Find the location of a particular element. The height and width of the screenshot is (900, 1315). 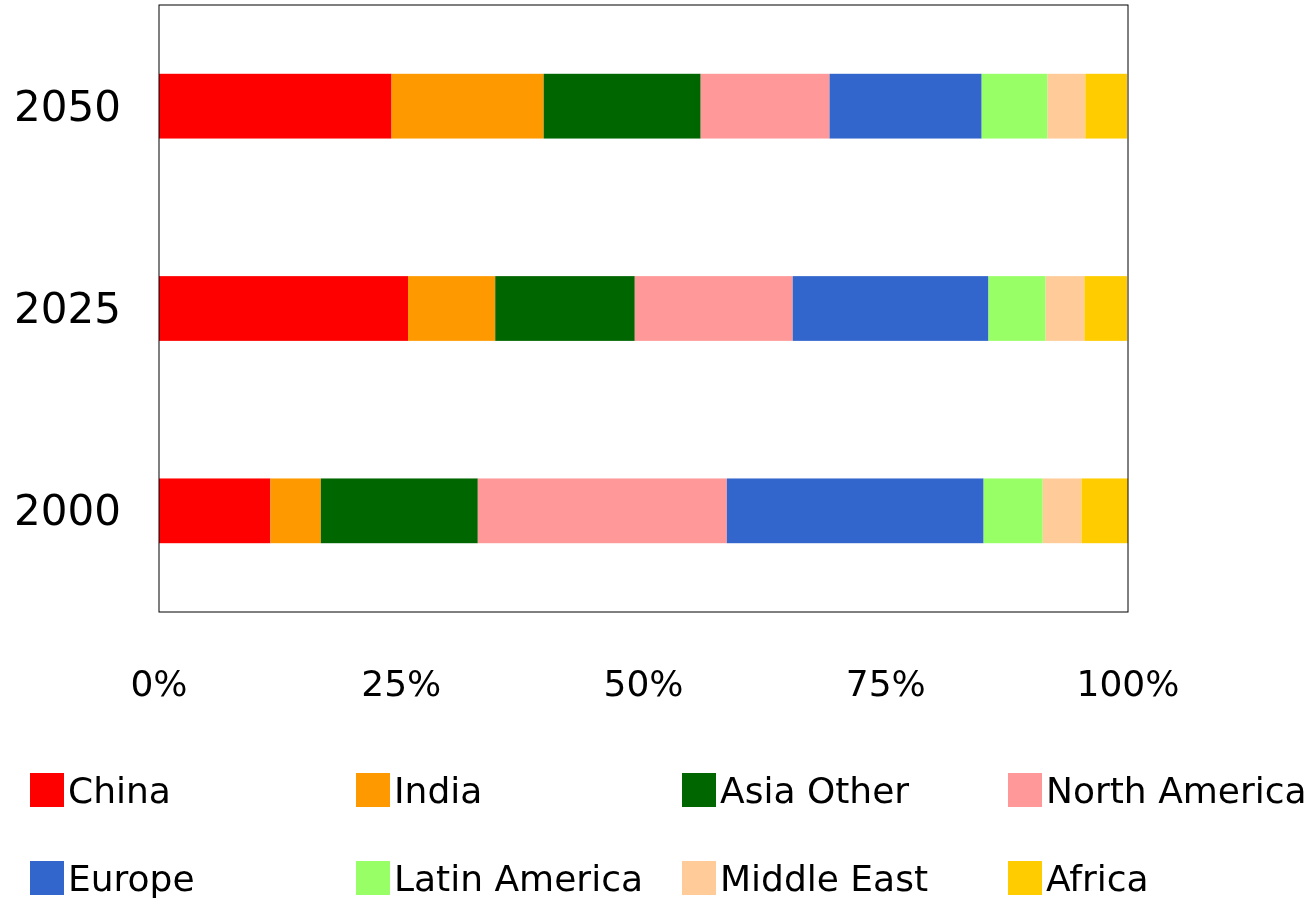

x-tick-label: 100% is located at coordinates (1128, 683).